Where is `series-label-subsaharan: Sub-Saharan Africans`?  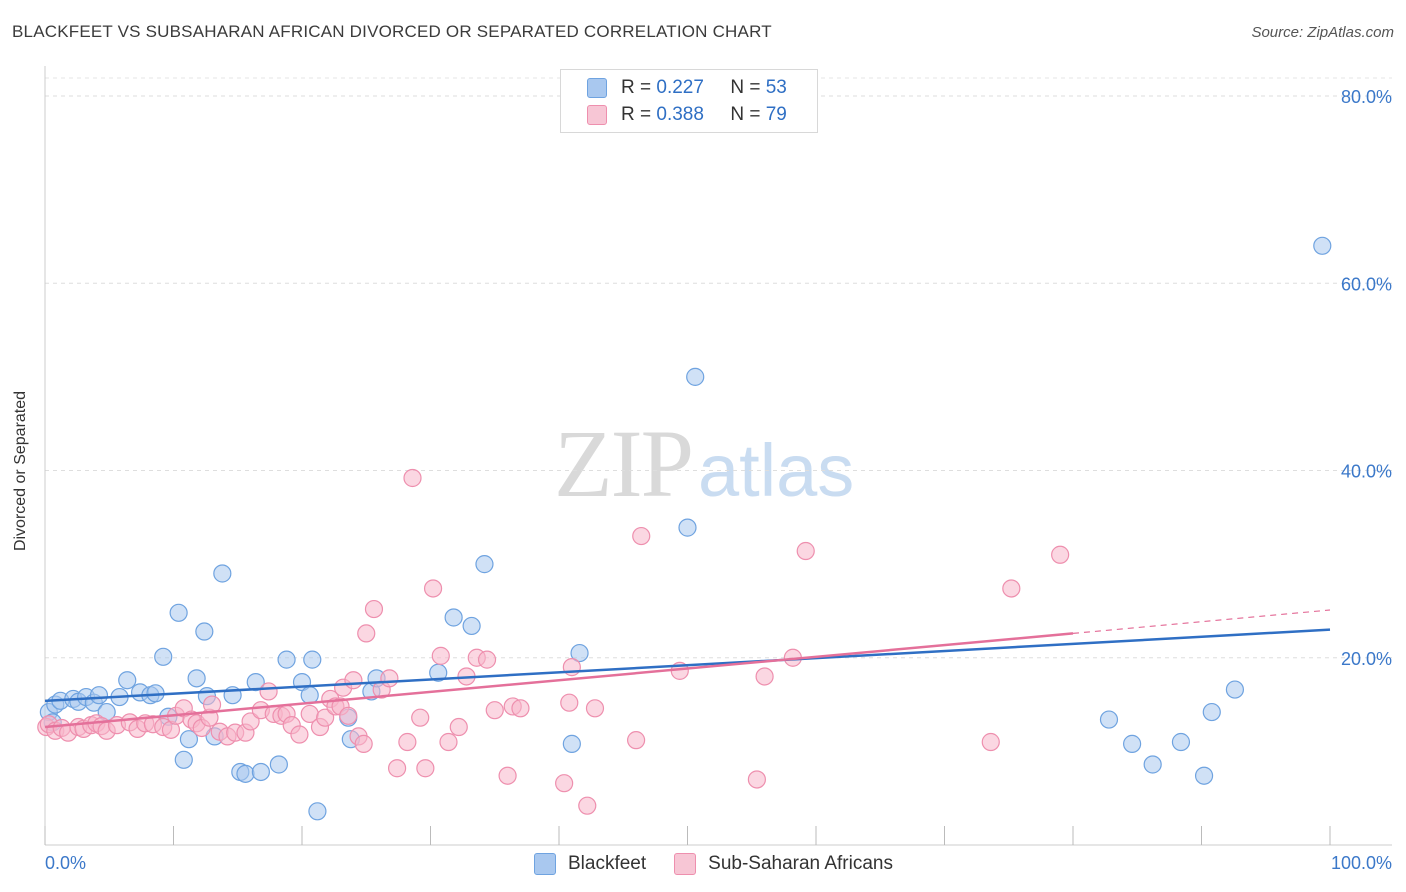
series-label-subsaharan: Sub-Saharan Africans is located at coordinates (800, 863).